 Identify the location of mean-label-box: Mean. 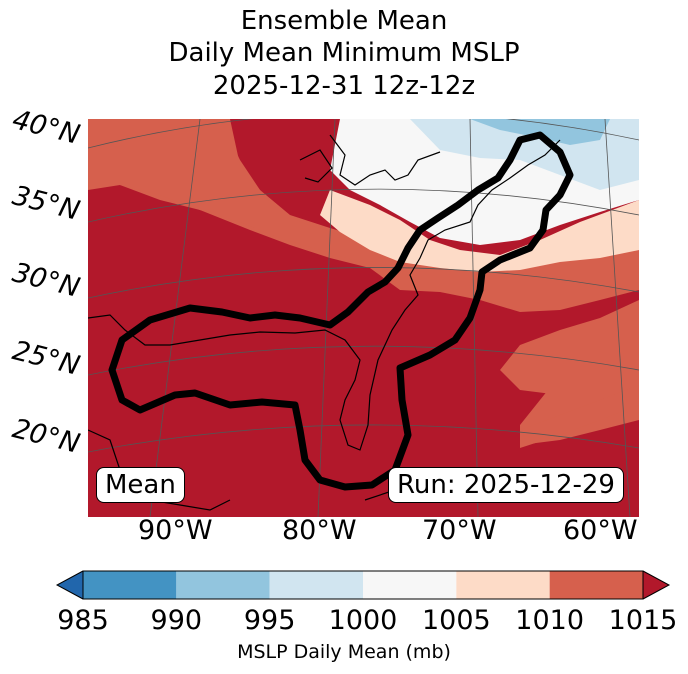
(140, 485).